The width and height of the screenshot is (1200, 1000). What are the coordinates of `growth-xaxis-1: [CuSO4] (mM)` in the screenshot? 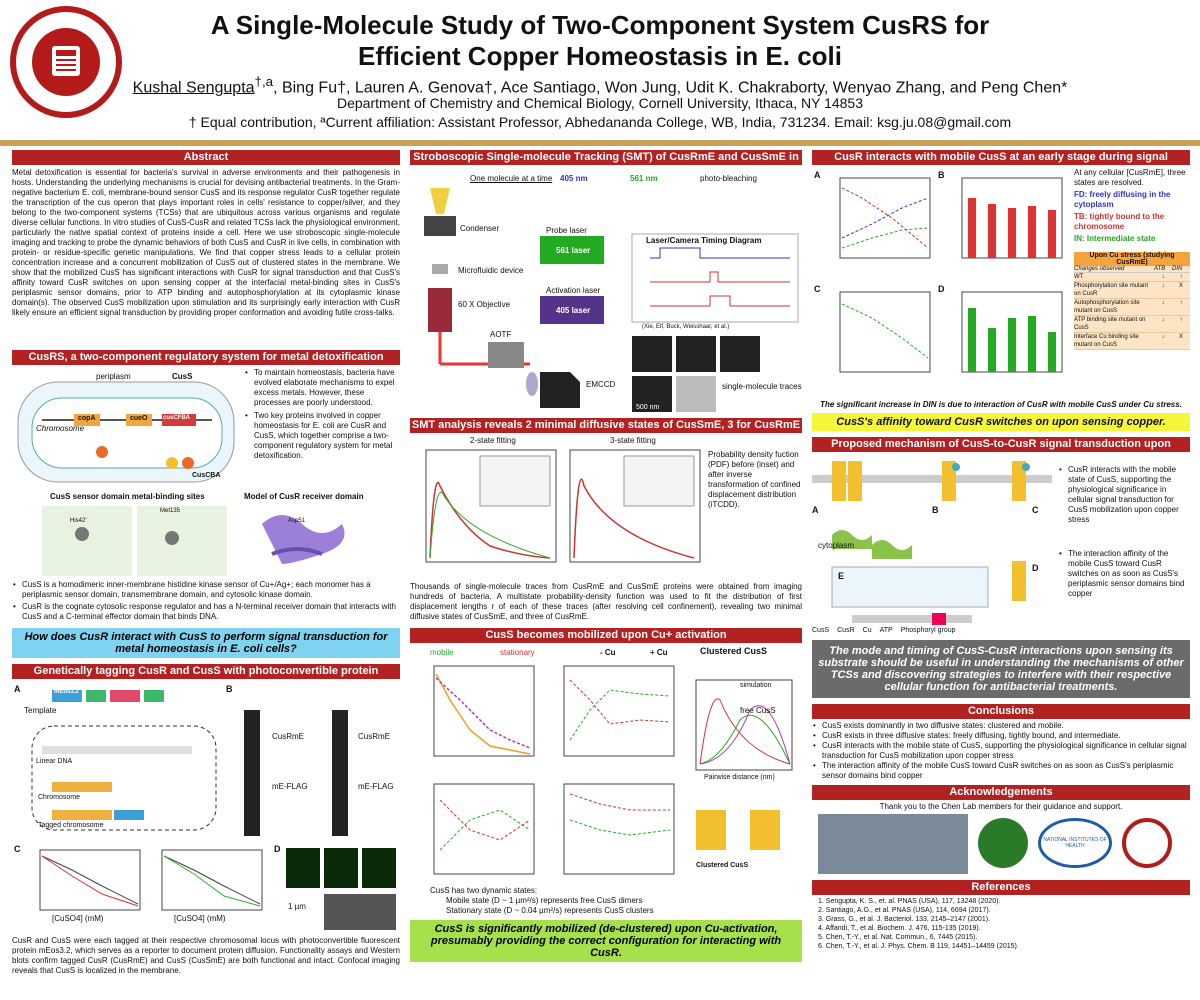 It's located at (78, 918).